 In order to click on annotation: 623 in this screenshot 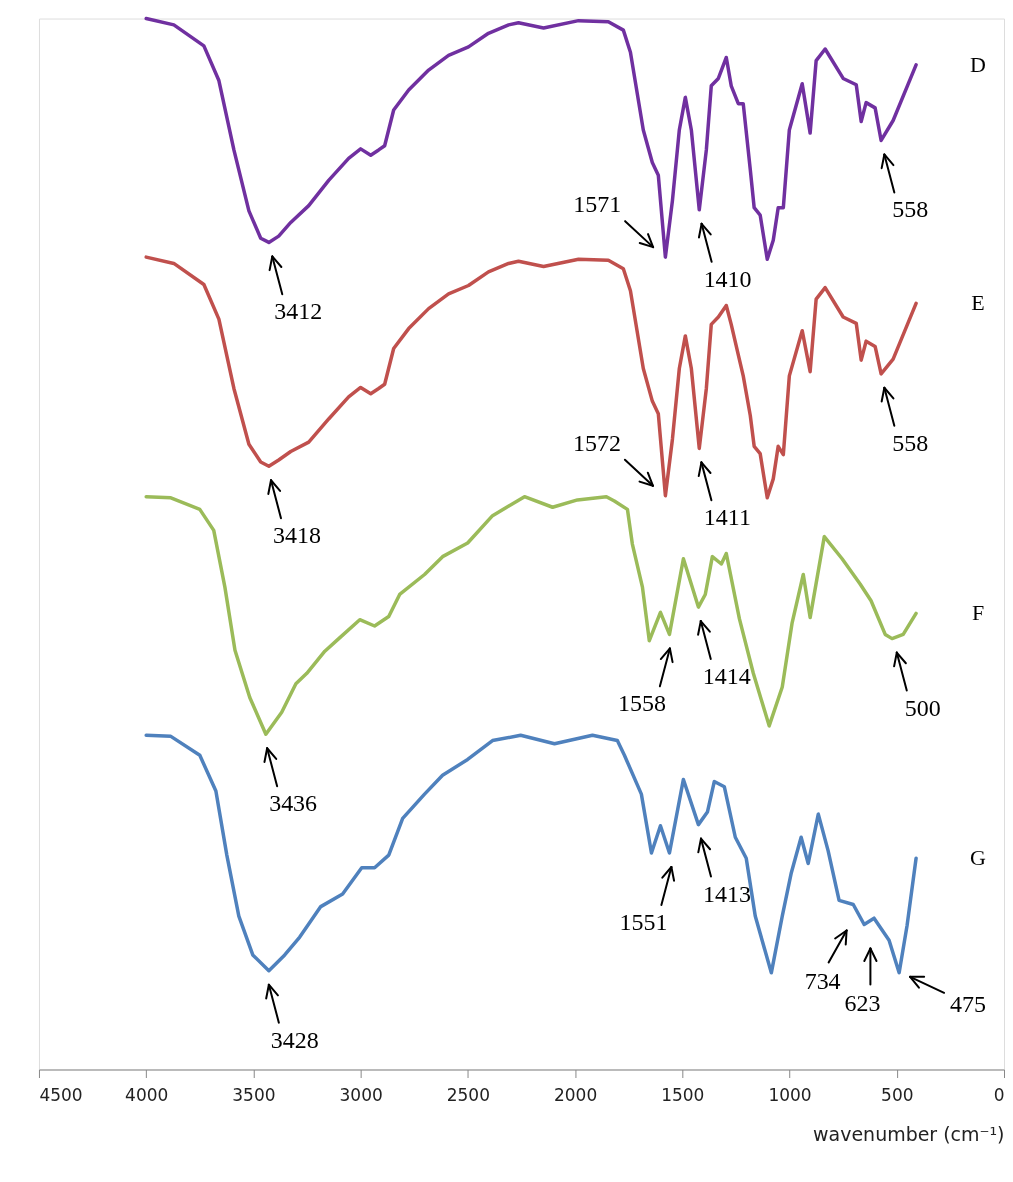, I will do `click(862, 1003)`.